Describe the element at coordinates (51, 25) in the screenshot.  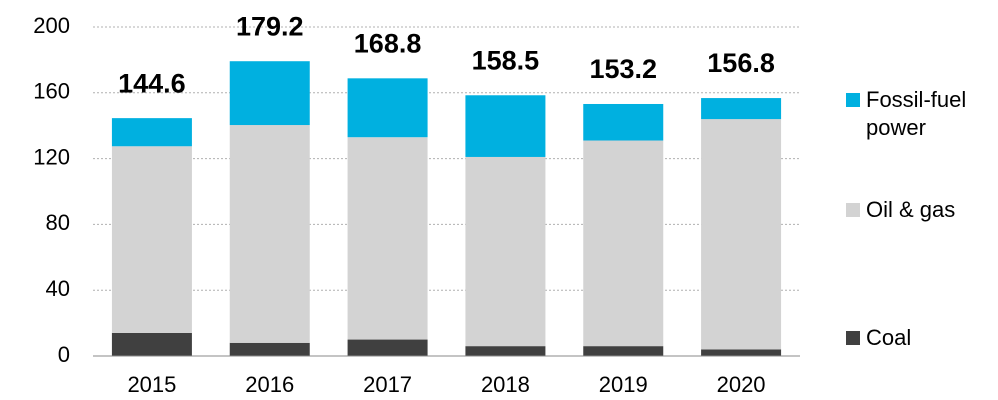
I see `y-tick-label: 200` at that location.